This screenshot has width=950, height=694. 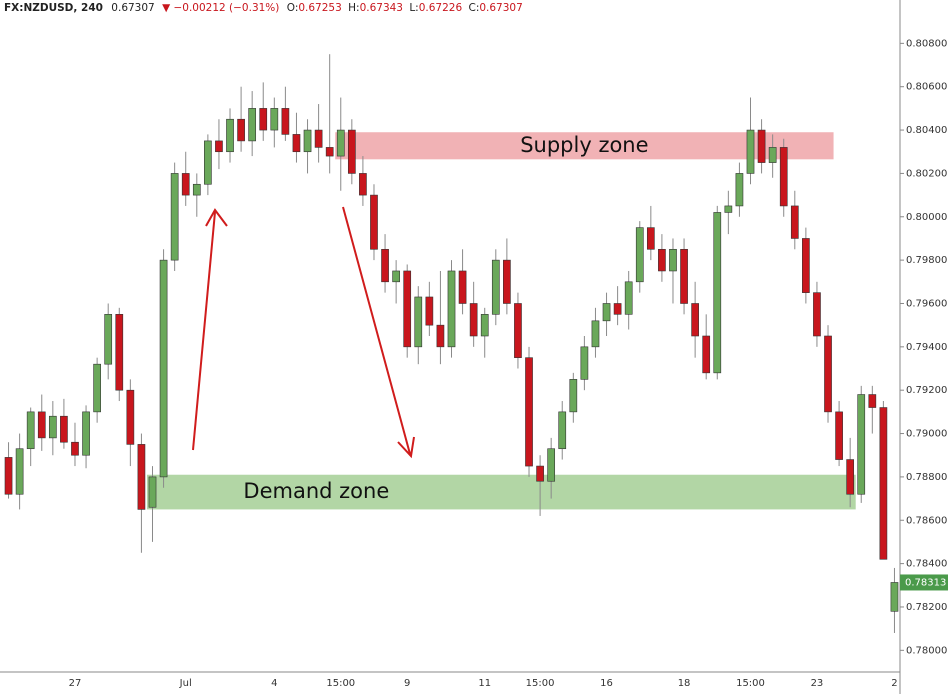 I want to click on last-price-box, so click(x=924, y=582).